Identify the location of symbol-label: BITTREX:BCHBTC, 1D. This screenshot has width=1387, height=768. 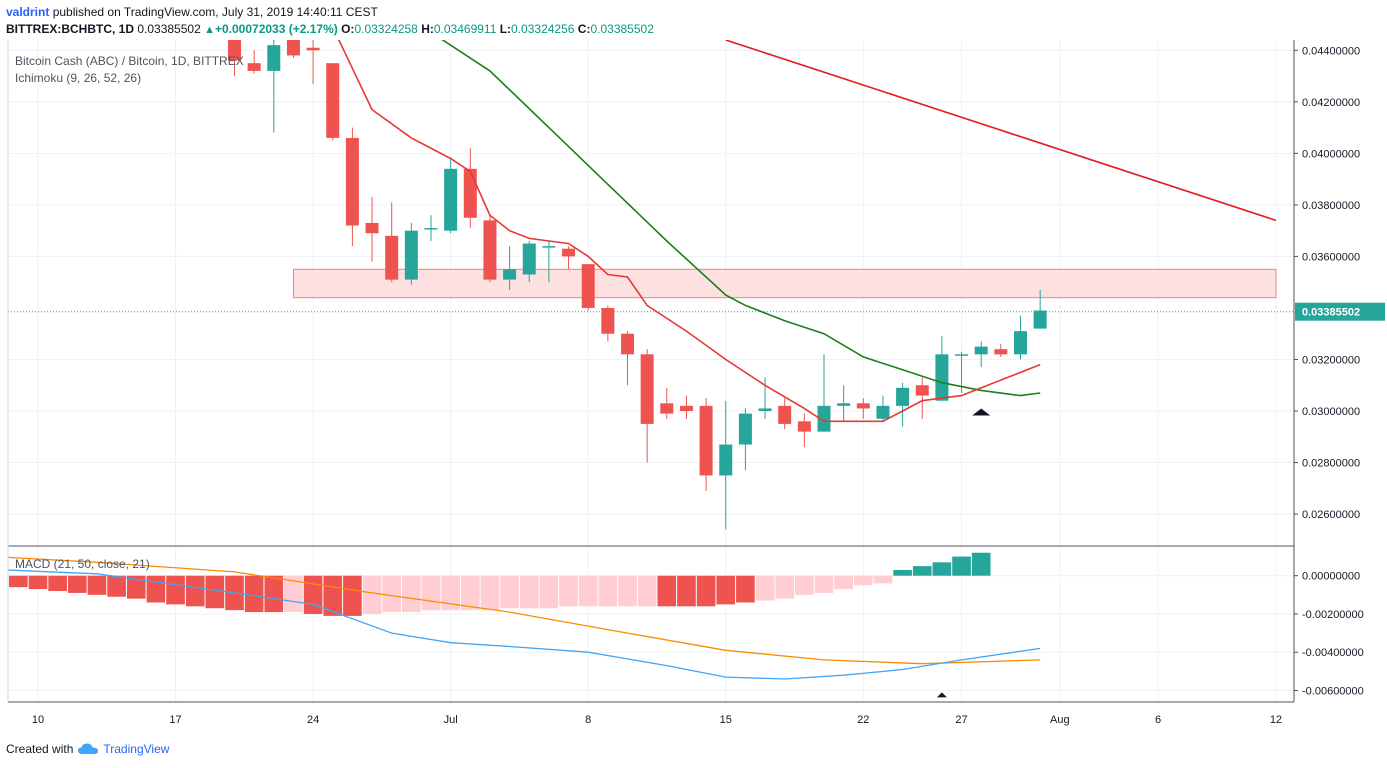
(70, 29).